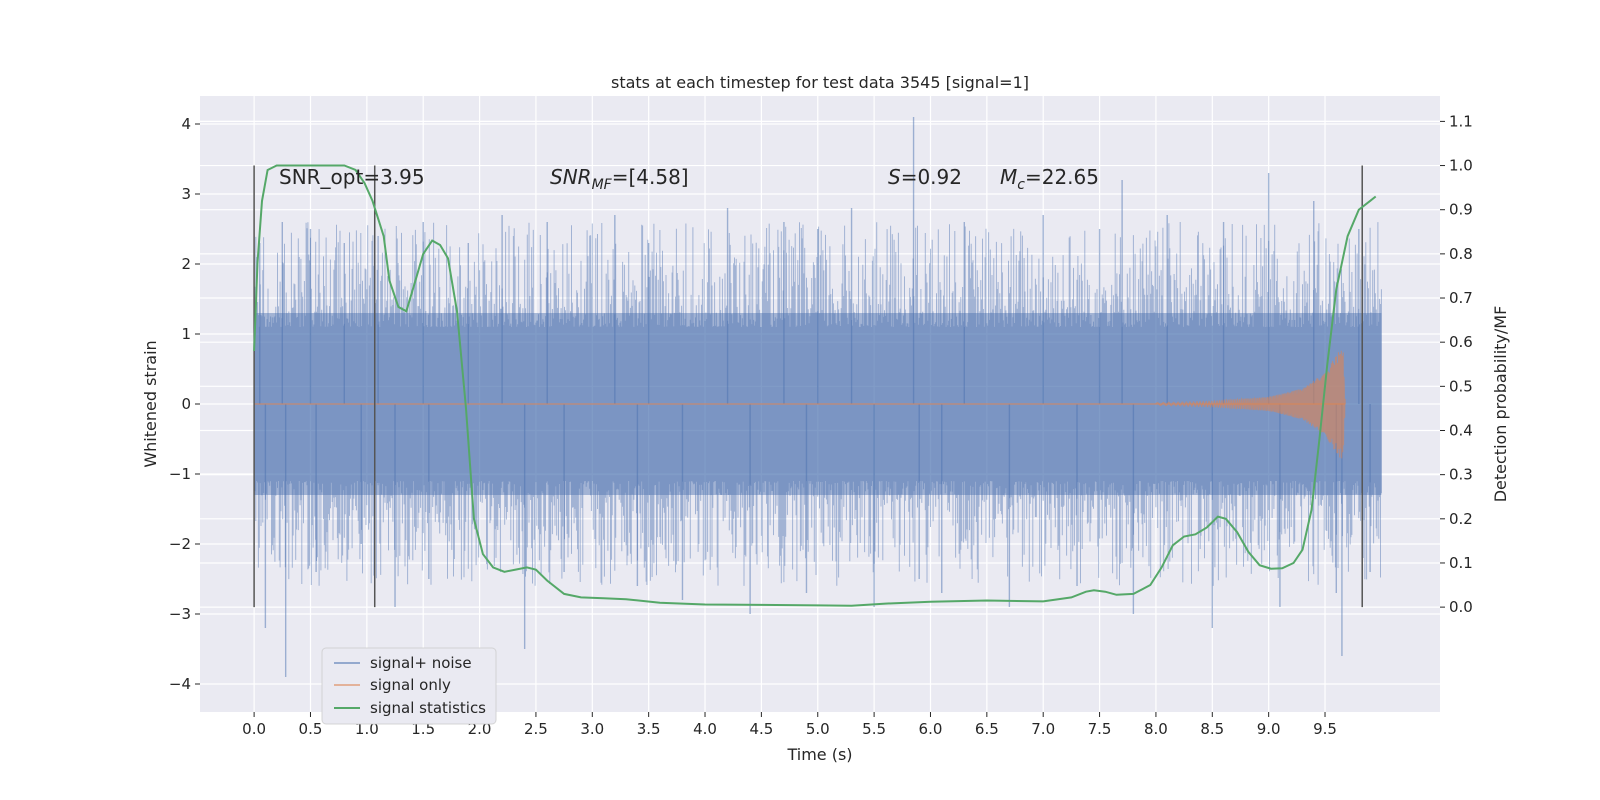  Describe the element at coordinates (186, 194) in the screenshot. I see `y-tick-label: 3` at that location.